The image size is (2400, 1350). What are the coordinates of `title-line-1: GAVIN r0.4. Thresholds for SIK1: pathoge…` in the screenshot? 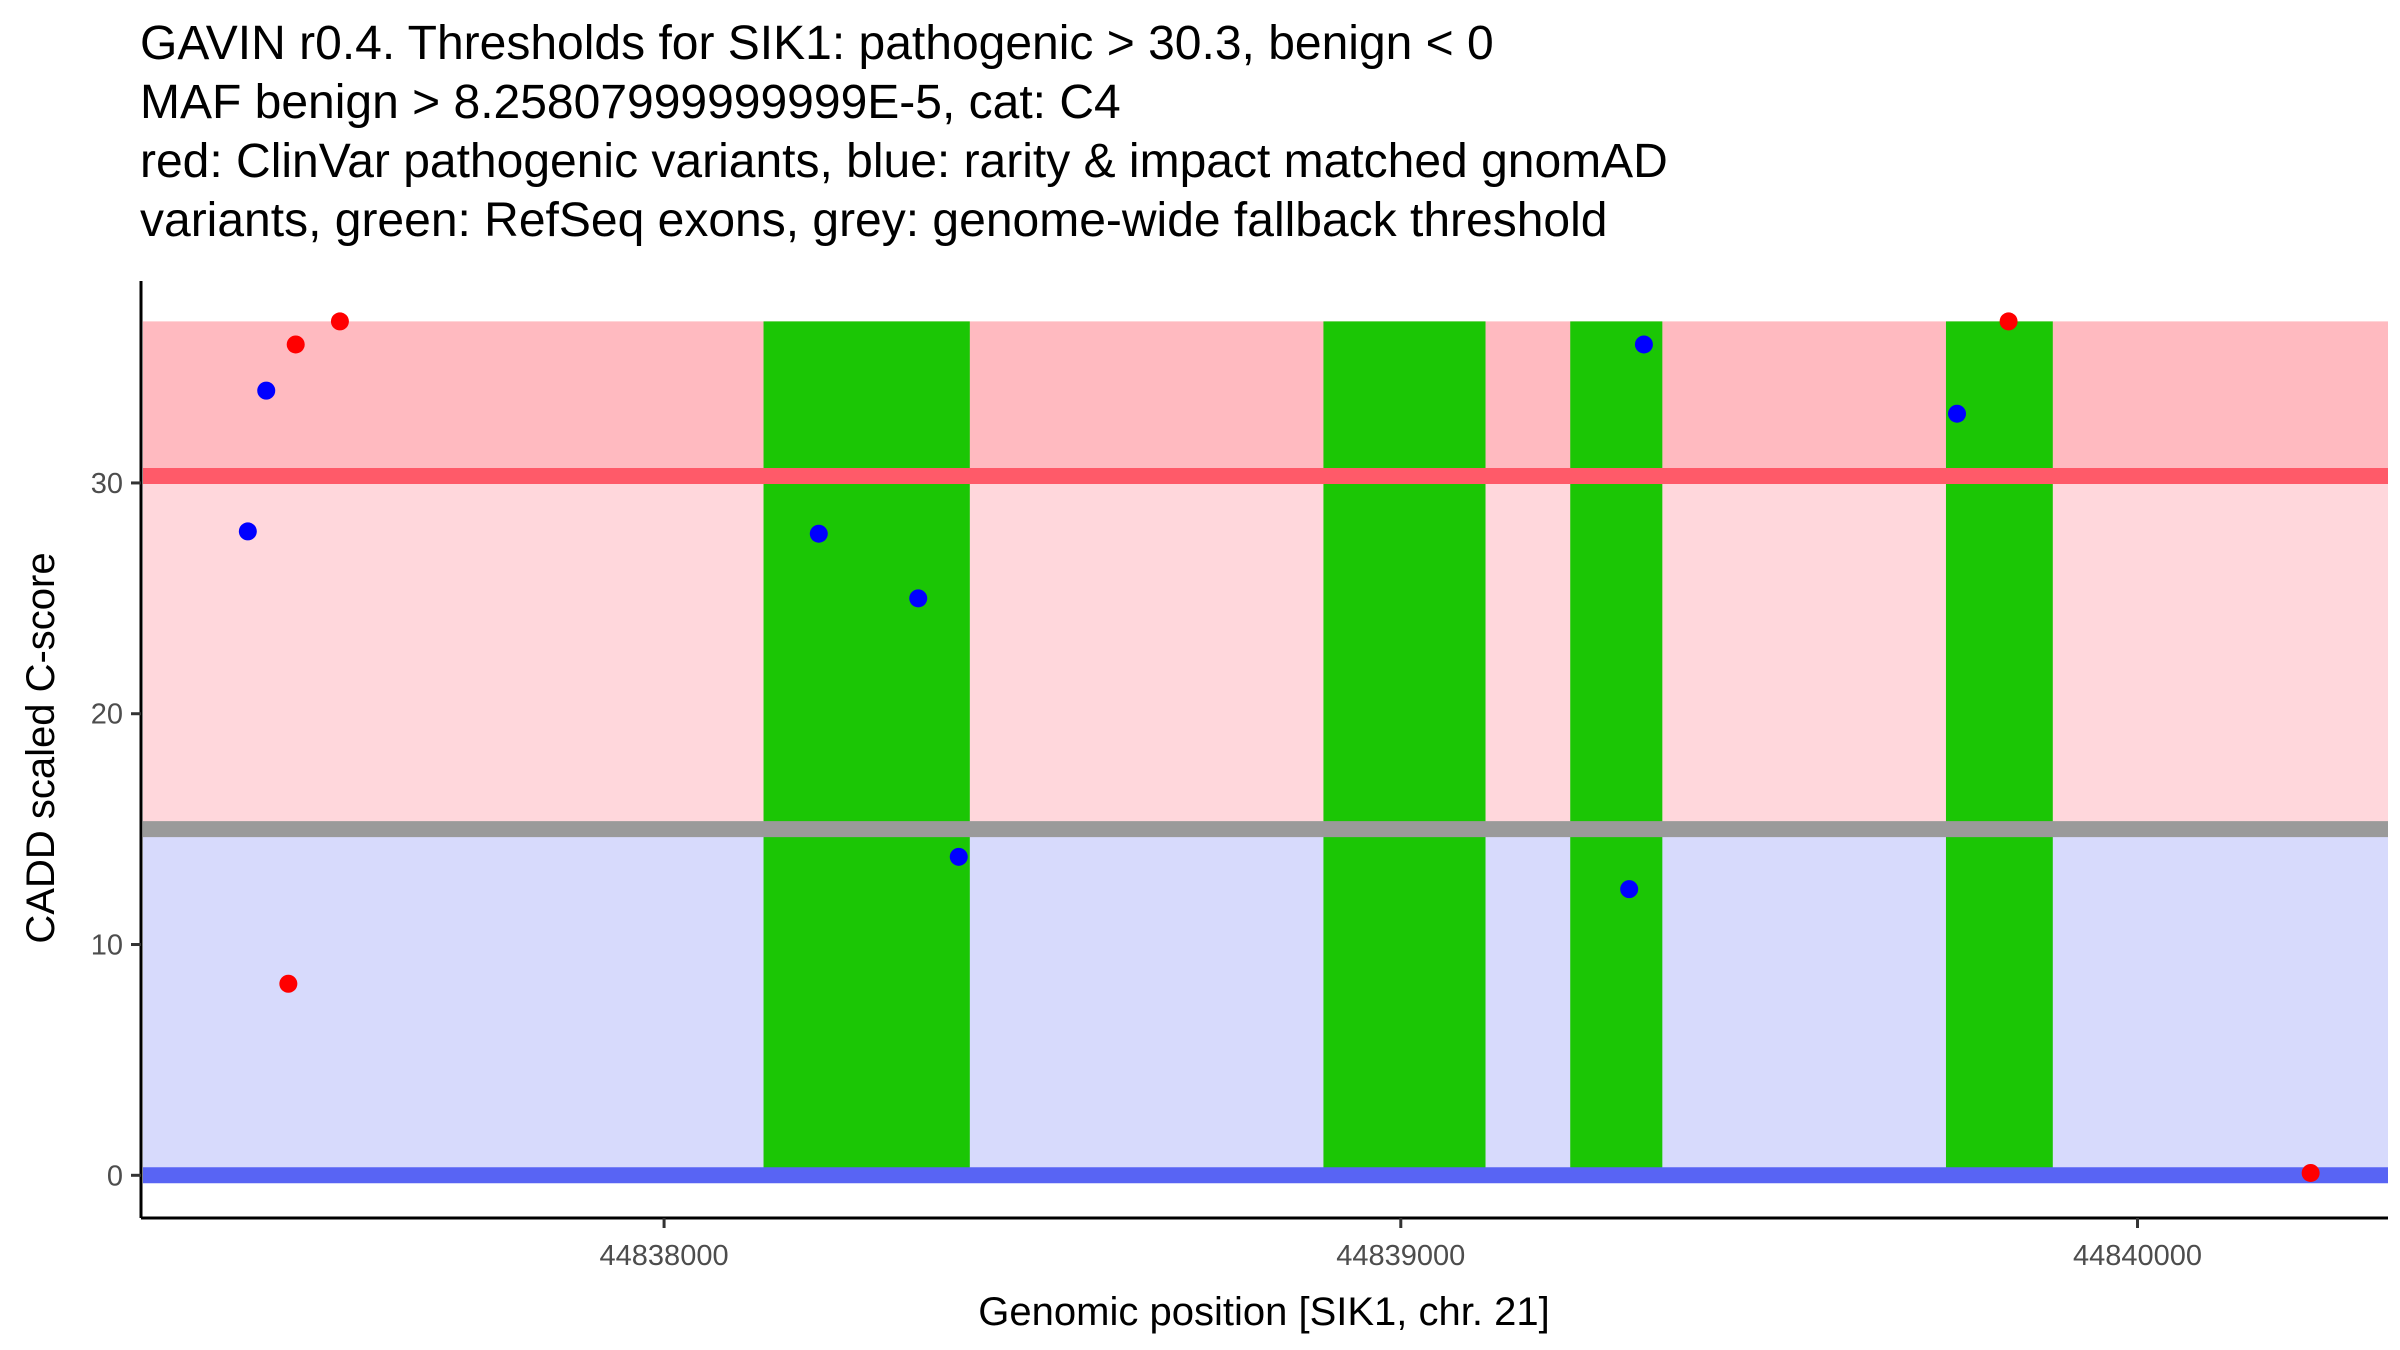 It's located at (817, 43).